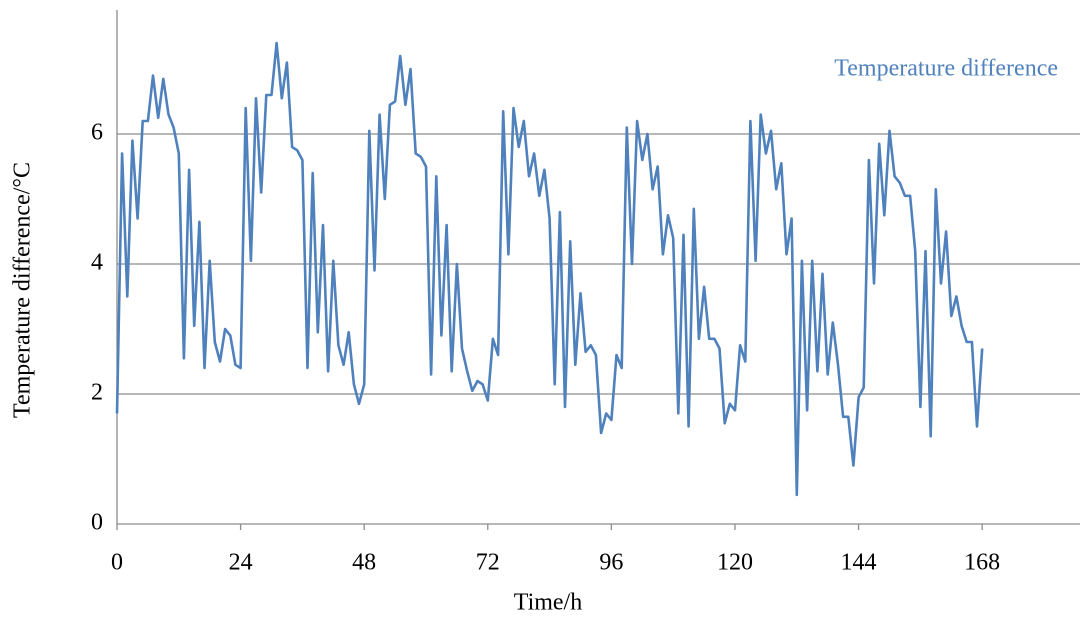 The height and width of the screenshot is (619, 1083). I want to click on y-axis-title: Temperature difference/°C, so click(23, 290).